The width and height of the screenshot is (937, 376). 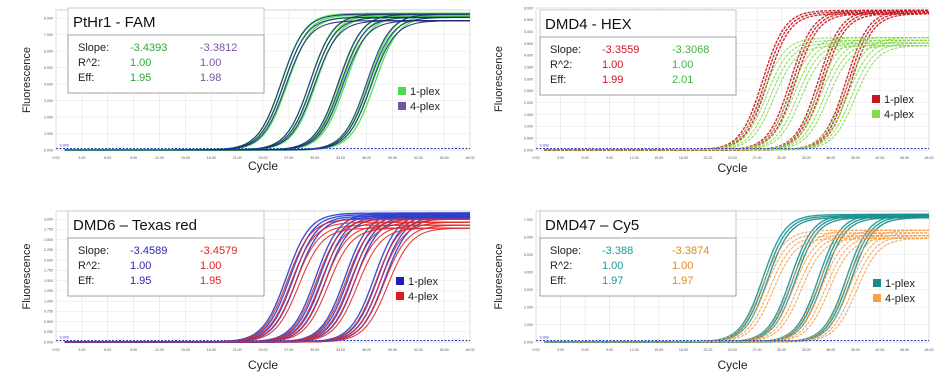 I want to click on x-tick-label: 18.00, so click(x=683, y=350).